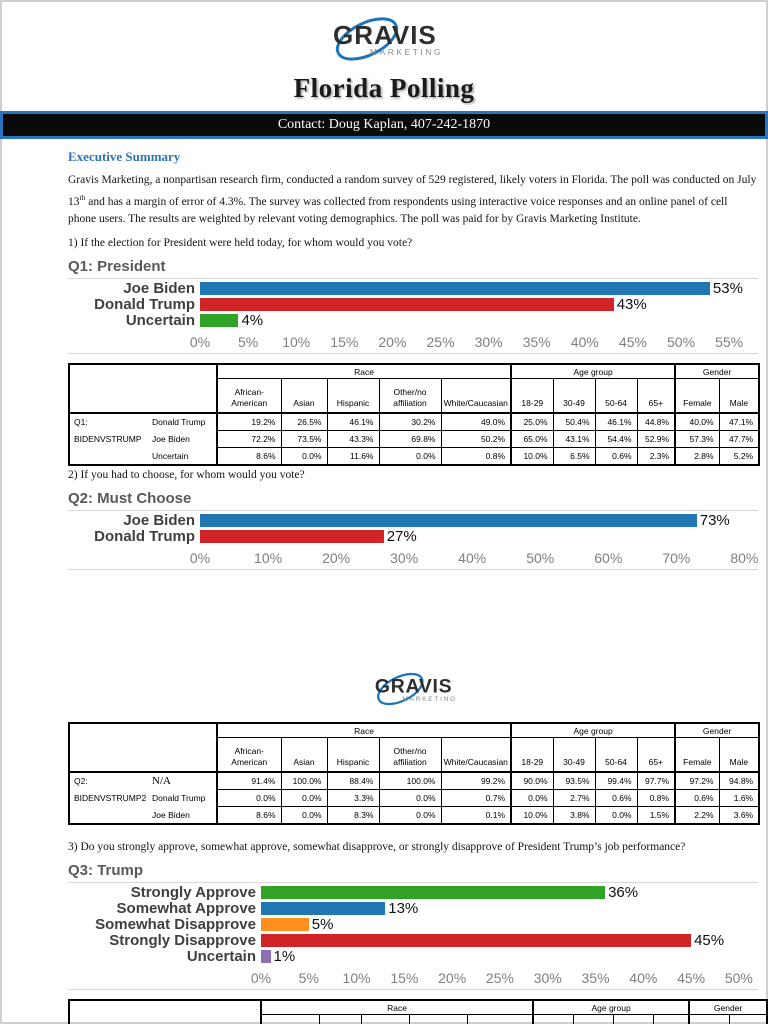 The width and height of the screenshot is (768, 1024). Describe the element at coordinates (697, 780) in the screenshot. I see `value-cell: 97.2%` at that location.